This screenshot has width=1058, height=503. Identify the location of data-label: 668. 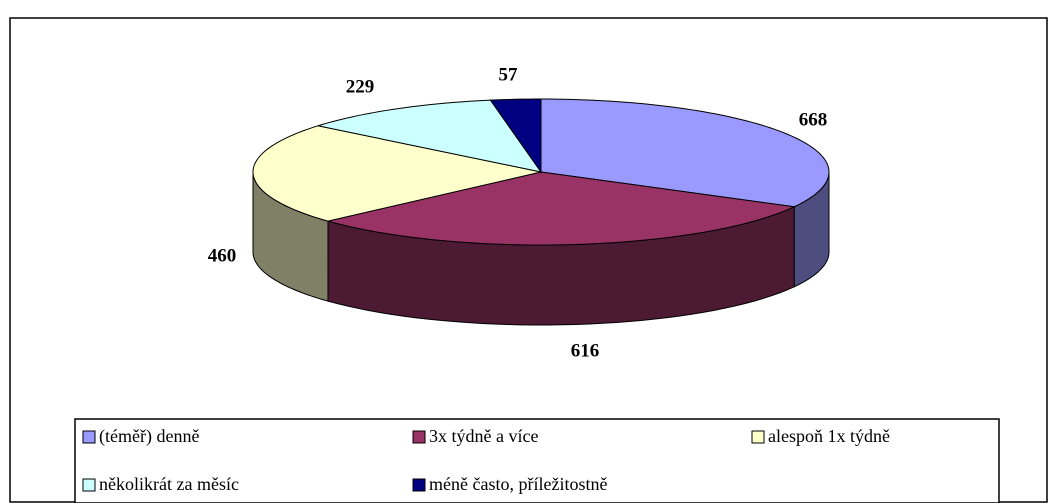
(813, 119).